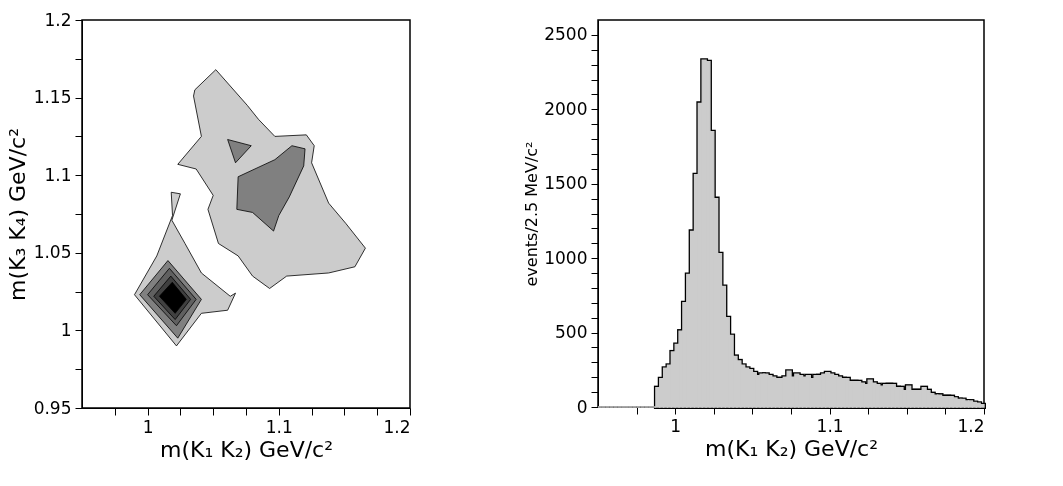 The image size is (1063, 486). Describe the element at coordinates (17, 214) in the screenshot. I see `y-axis-title: m(K₃ K₄) GeV/c²` at that location.